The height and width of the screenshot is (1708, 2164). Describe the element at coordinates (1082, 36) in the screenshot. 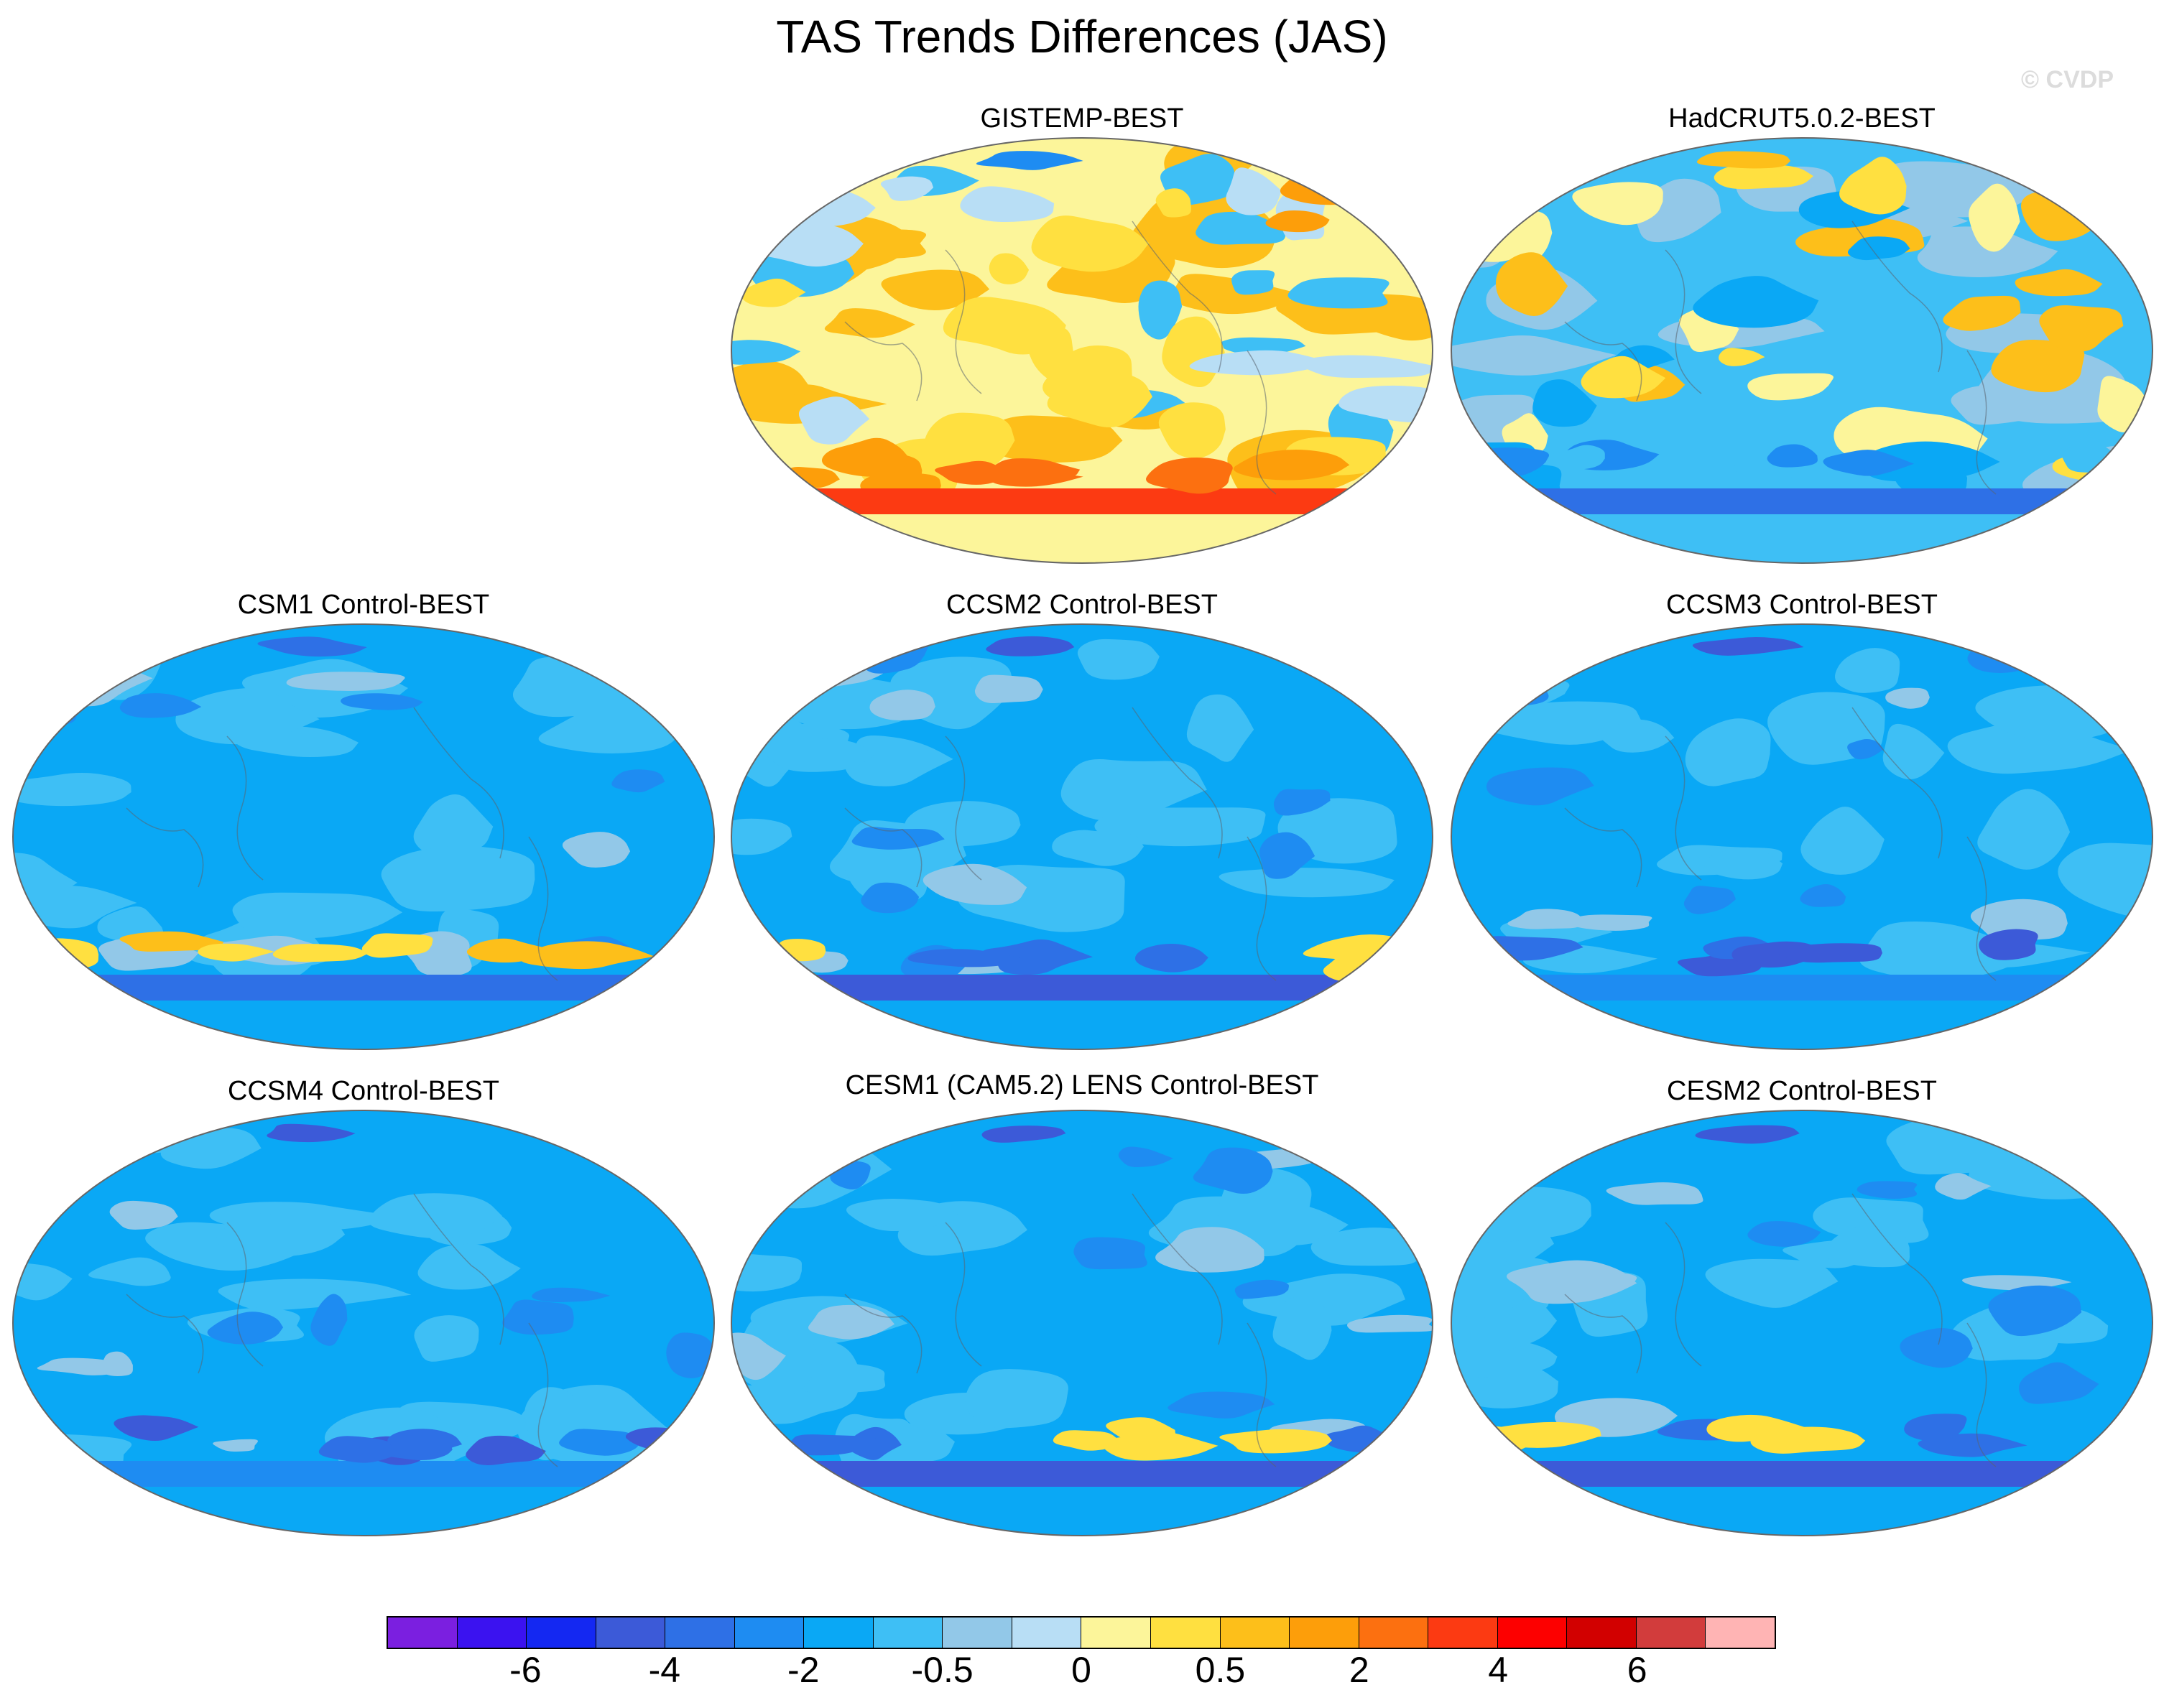

I see `figure-title: TAS Trends Differences (JAS)` at that location.